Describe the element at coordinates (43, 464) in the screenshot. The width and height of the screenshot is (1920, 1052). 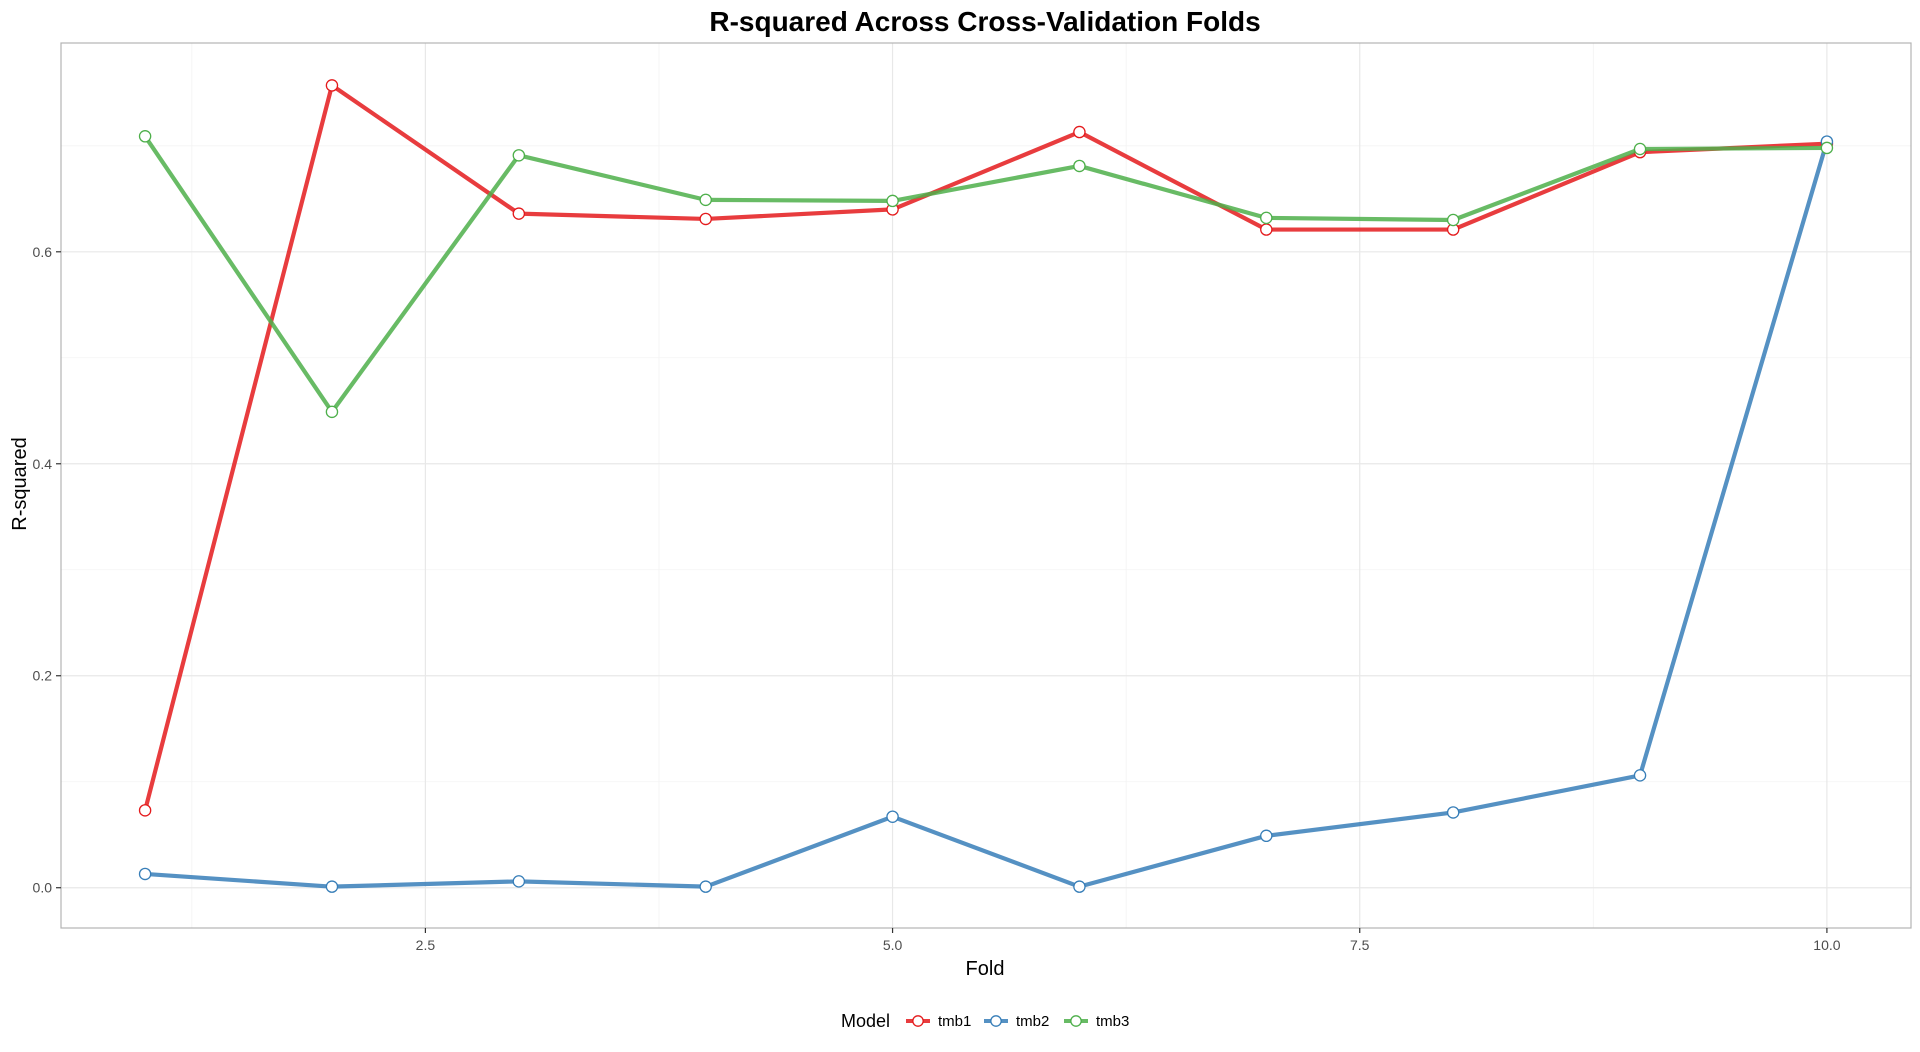
I see `y-tick-label: 0.4` at that location.